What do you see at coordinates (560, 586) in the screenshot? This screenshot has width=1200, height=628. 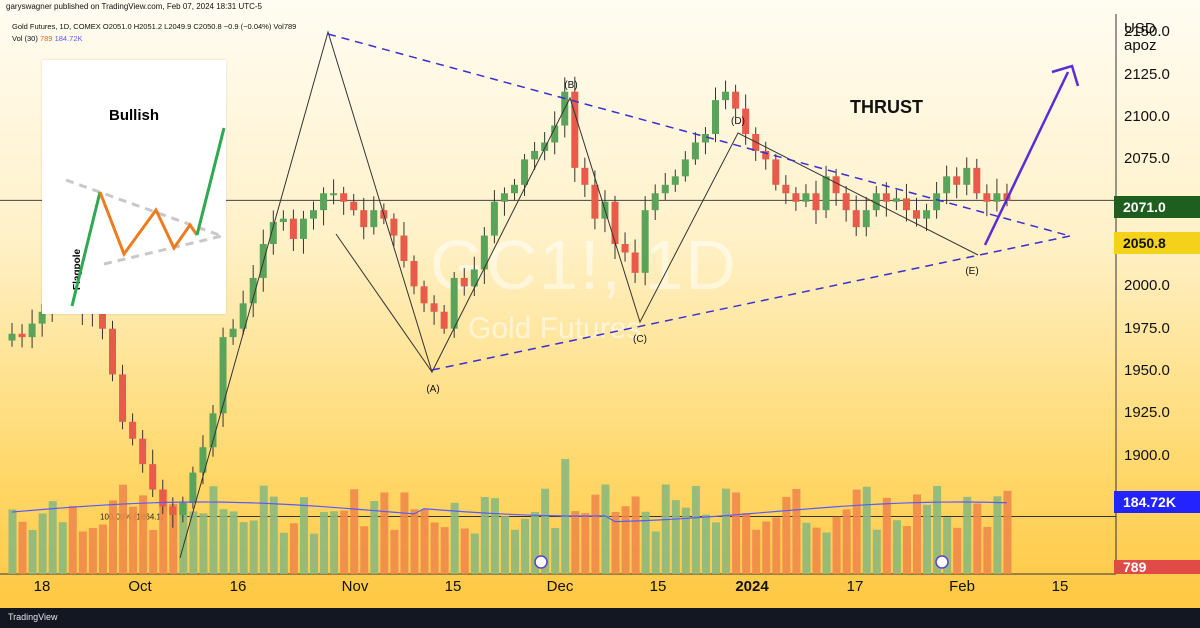 I see `time-tick: Dec` at bounding box center [560, 586].